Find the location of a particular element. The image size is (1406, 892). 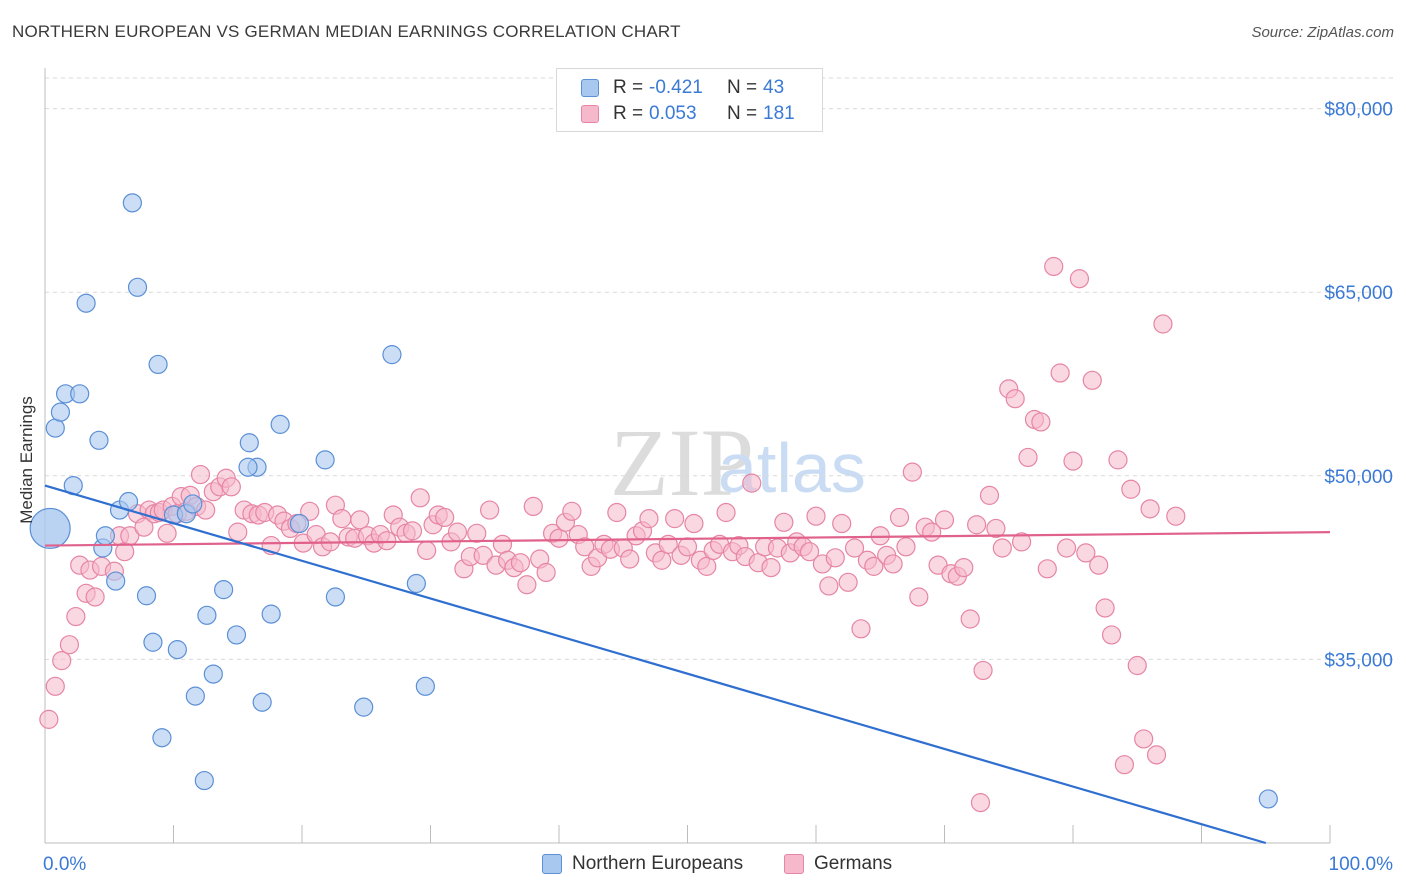

pink-swatch-icon is located at coordinates (590, 114).